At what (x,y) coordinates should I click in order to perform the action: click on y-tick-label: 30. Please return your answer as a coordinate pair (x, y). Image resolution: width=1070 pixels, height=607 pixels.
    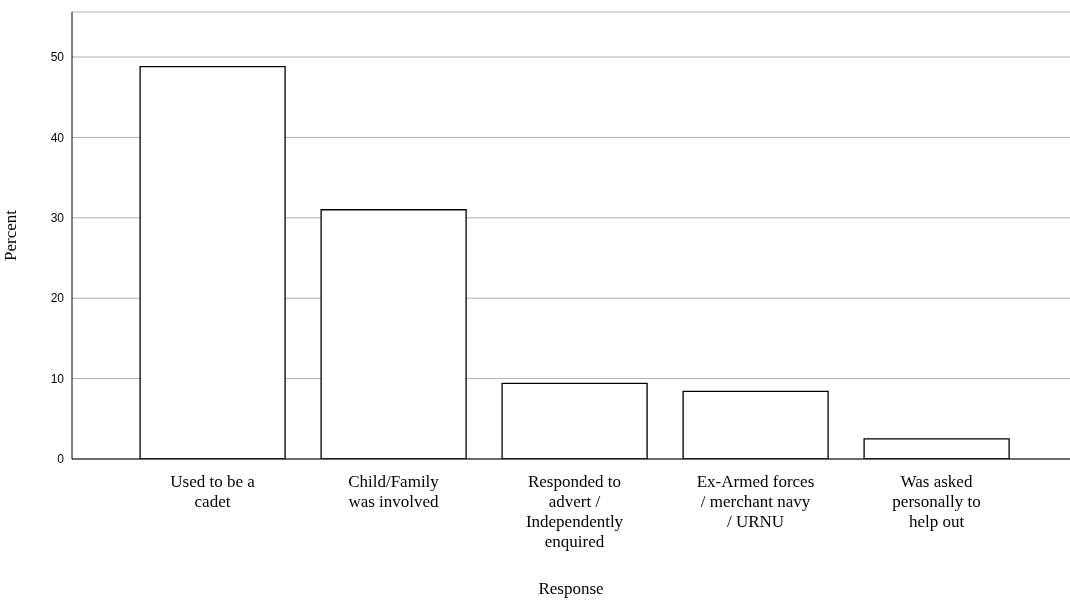
    Looking at the image, I should click on (57, 218).